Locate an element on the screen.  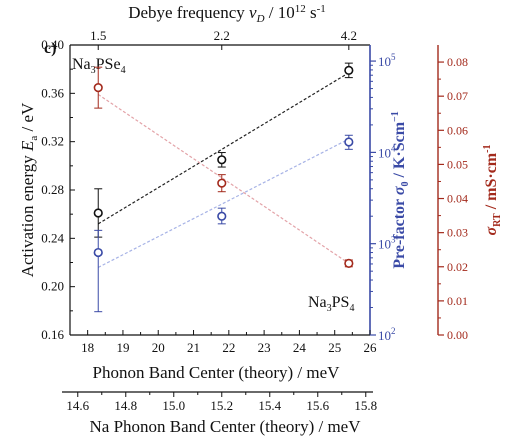
y-right-sigma-rt-tick-label: 0.05 is located at coordinates (457, 164).